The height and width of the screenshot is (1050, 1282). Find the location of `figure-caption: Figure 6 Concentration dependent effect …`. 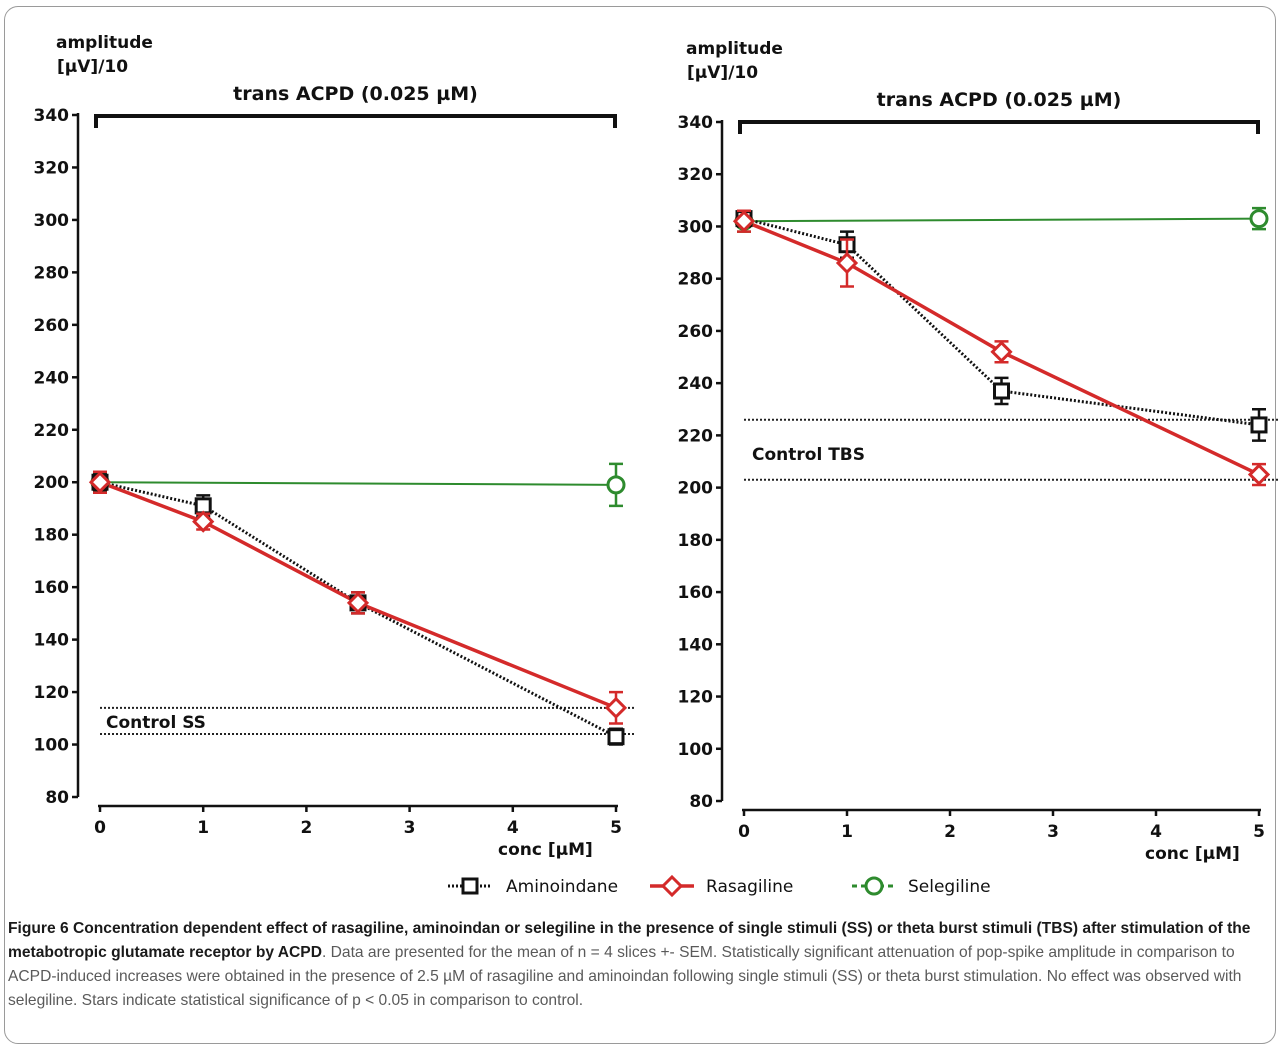

figure-caption: Figure 6 Concentration dependent effect … is located at coordinates (639, 965).